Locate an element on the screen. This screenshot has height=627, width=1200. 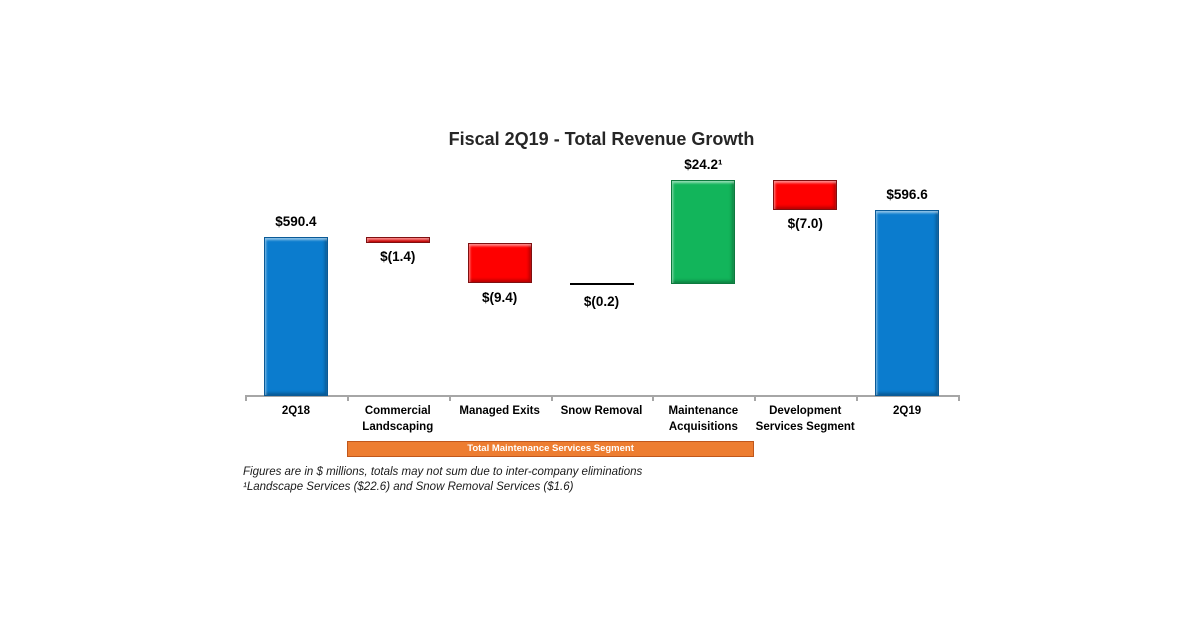
category-label-maintenance-acquisitions: Maintenance Acquisitions is located at coordinates (703, 419).